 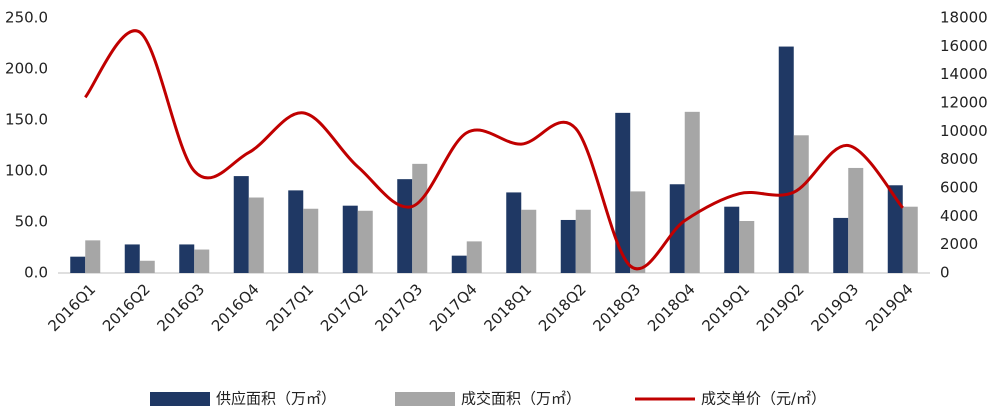 I want to click on y2-tick-label: 12000, so click(x=964, y=103).